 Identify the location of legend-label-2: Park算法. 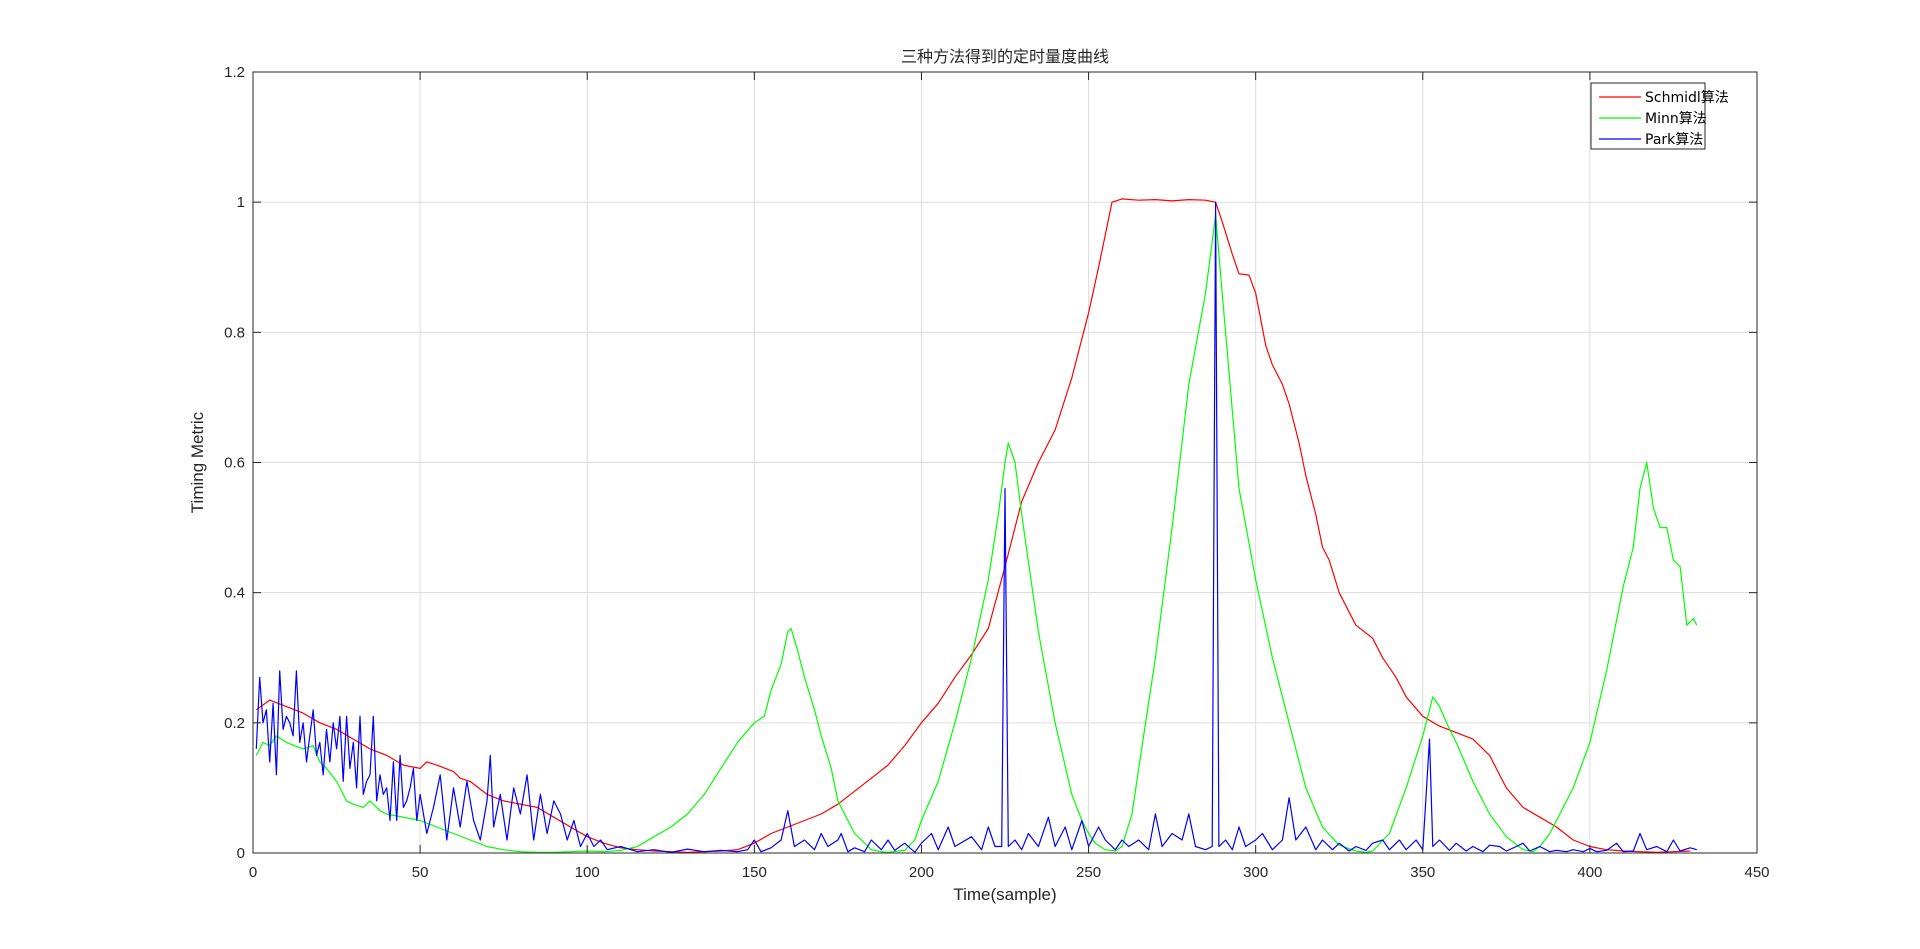
(1674, 140).